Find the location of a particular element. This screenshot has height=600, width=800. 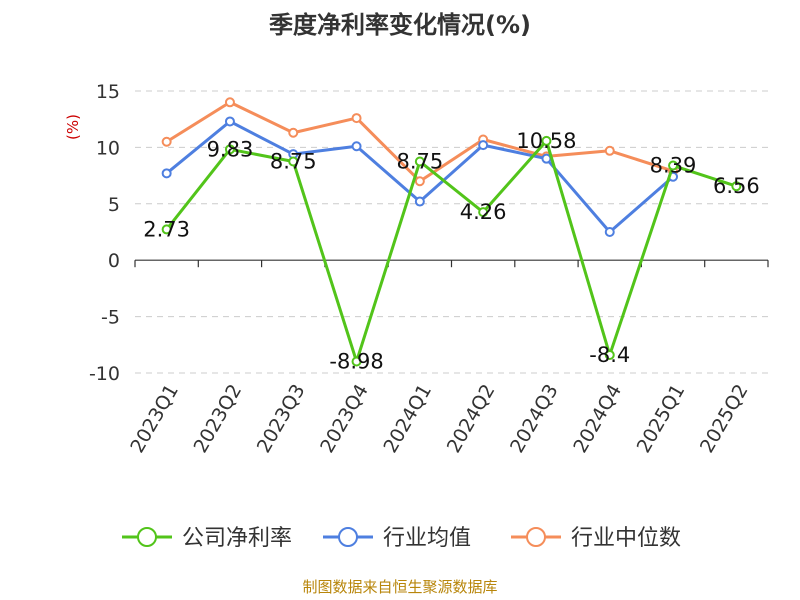

legend: 公司净利率 行业均值 行业中位数 is located at coordinates (401, 538).